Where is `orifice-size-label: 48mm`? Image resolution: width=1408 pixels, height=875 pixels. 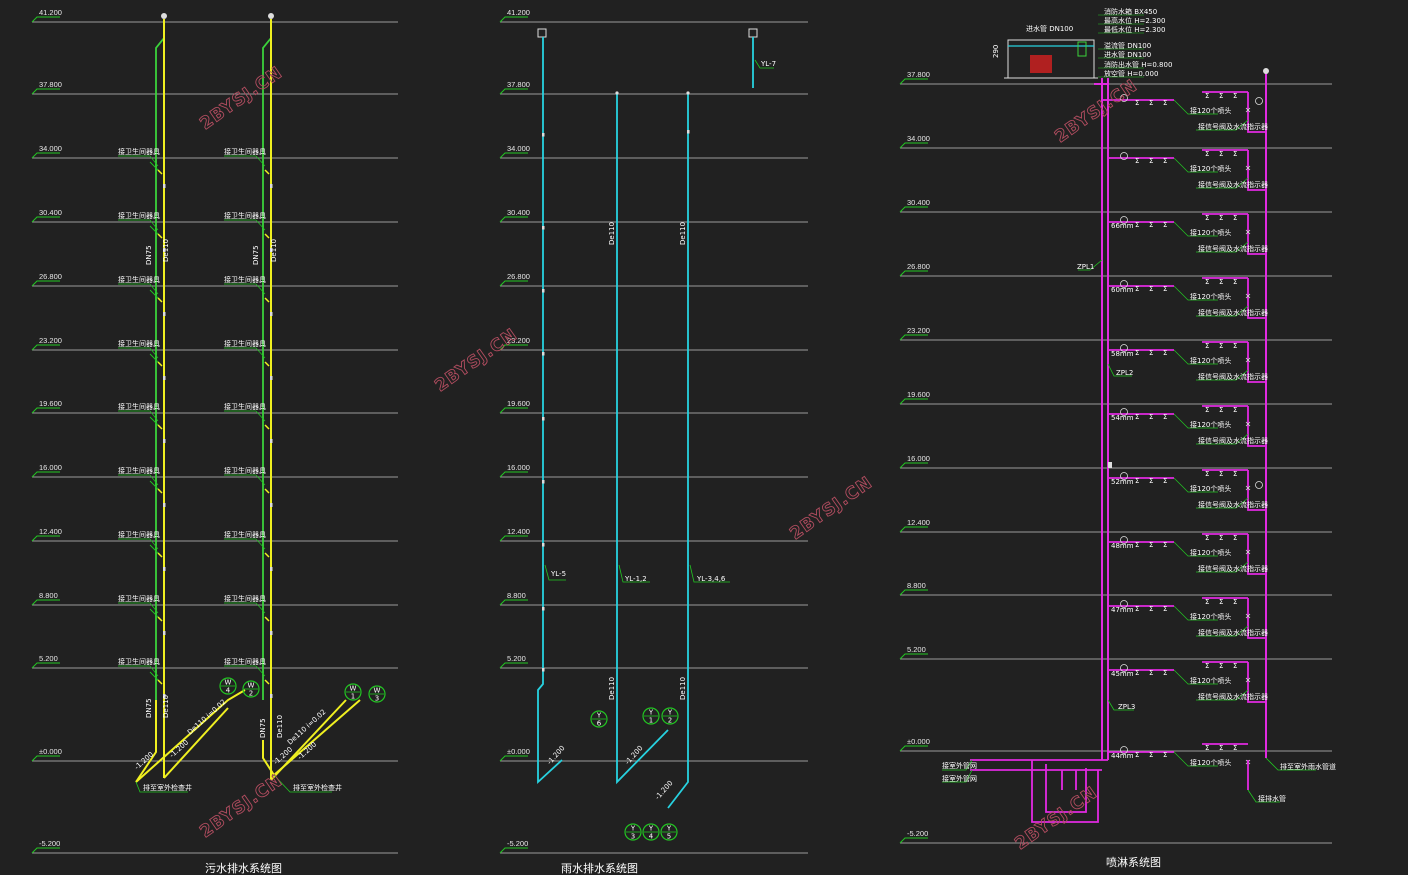
orifice-size-label: 48mm is located at coordinates (1122, 546).